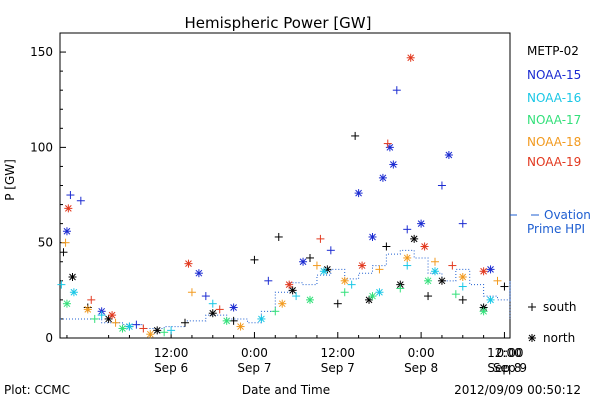 This screenshot has width=600, height=400. I want to click on legend-south-label: south, so click(560, 307).